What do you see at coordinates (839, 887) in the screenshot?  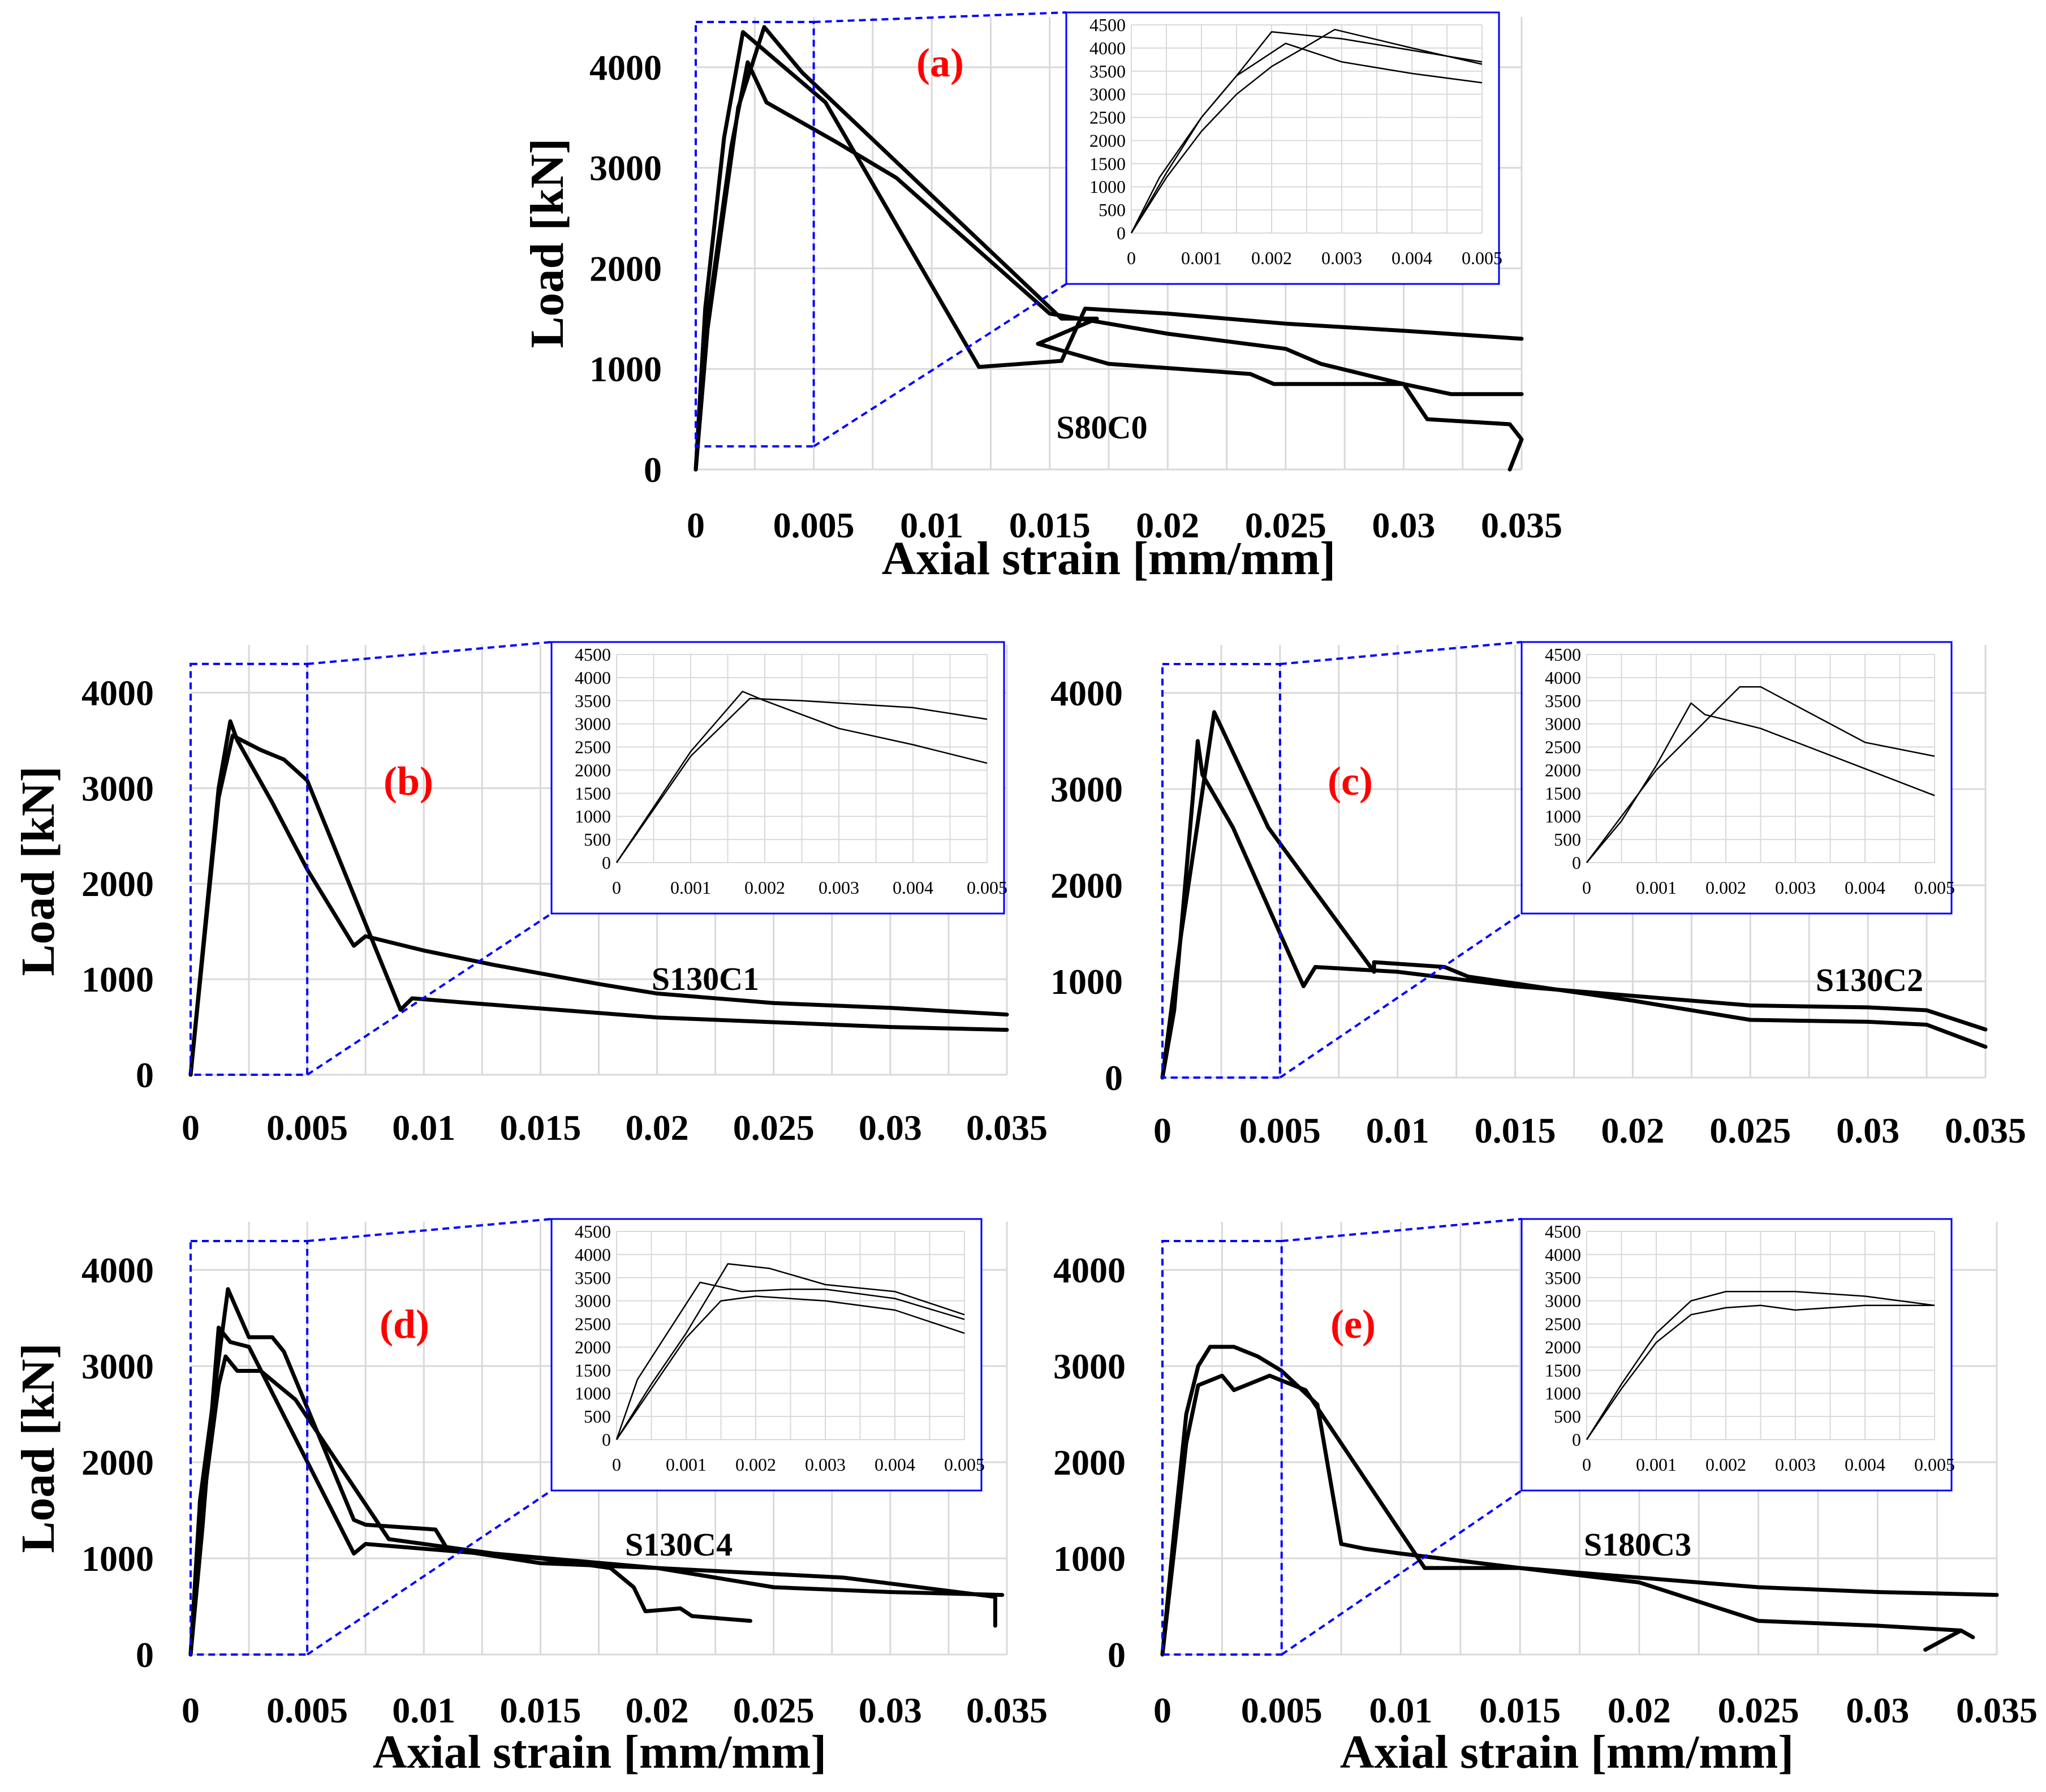 I see `inset-x-tick-label: 0.003` at bounding box center [839, 887].